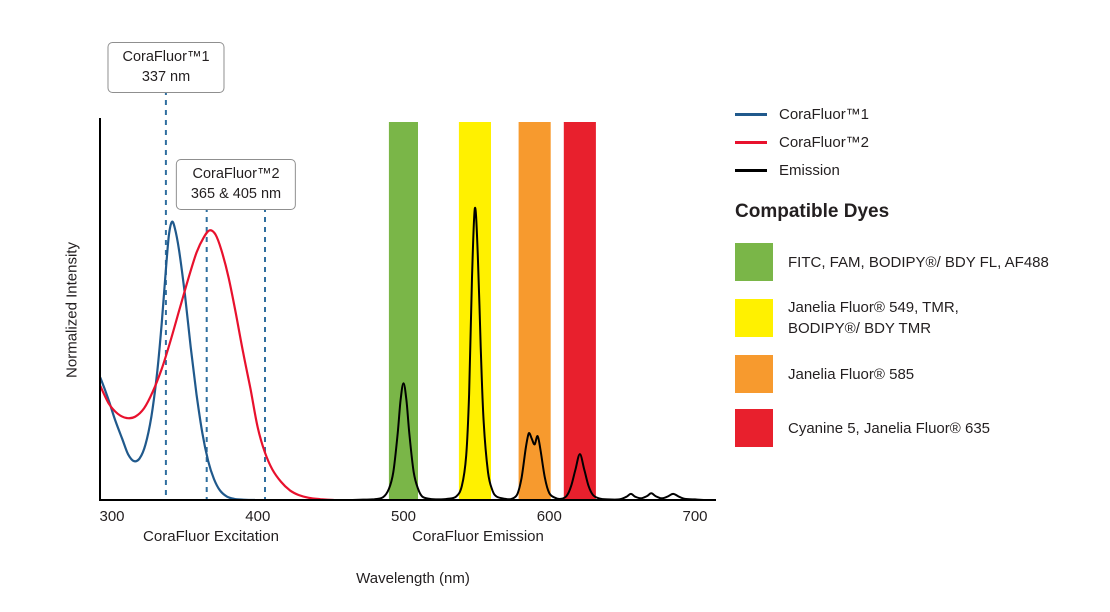 This screenshot has width=1110, height=612. I want to click on annotation-corafluor1: CoraFluor™1 337 nm, so click(166, 68).